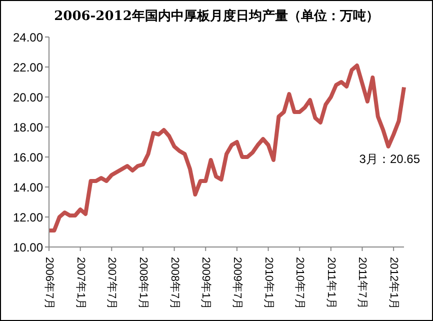 This screenshot has width=433, height=321. I want to click on annotation: 3月：20.65, so click(389, 159).